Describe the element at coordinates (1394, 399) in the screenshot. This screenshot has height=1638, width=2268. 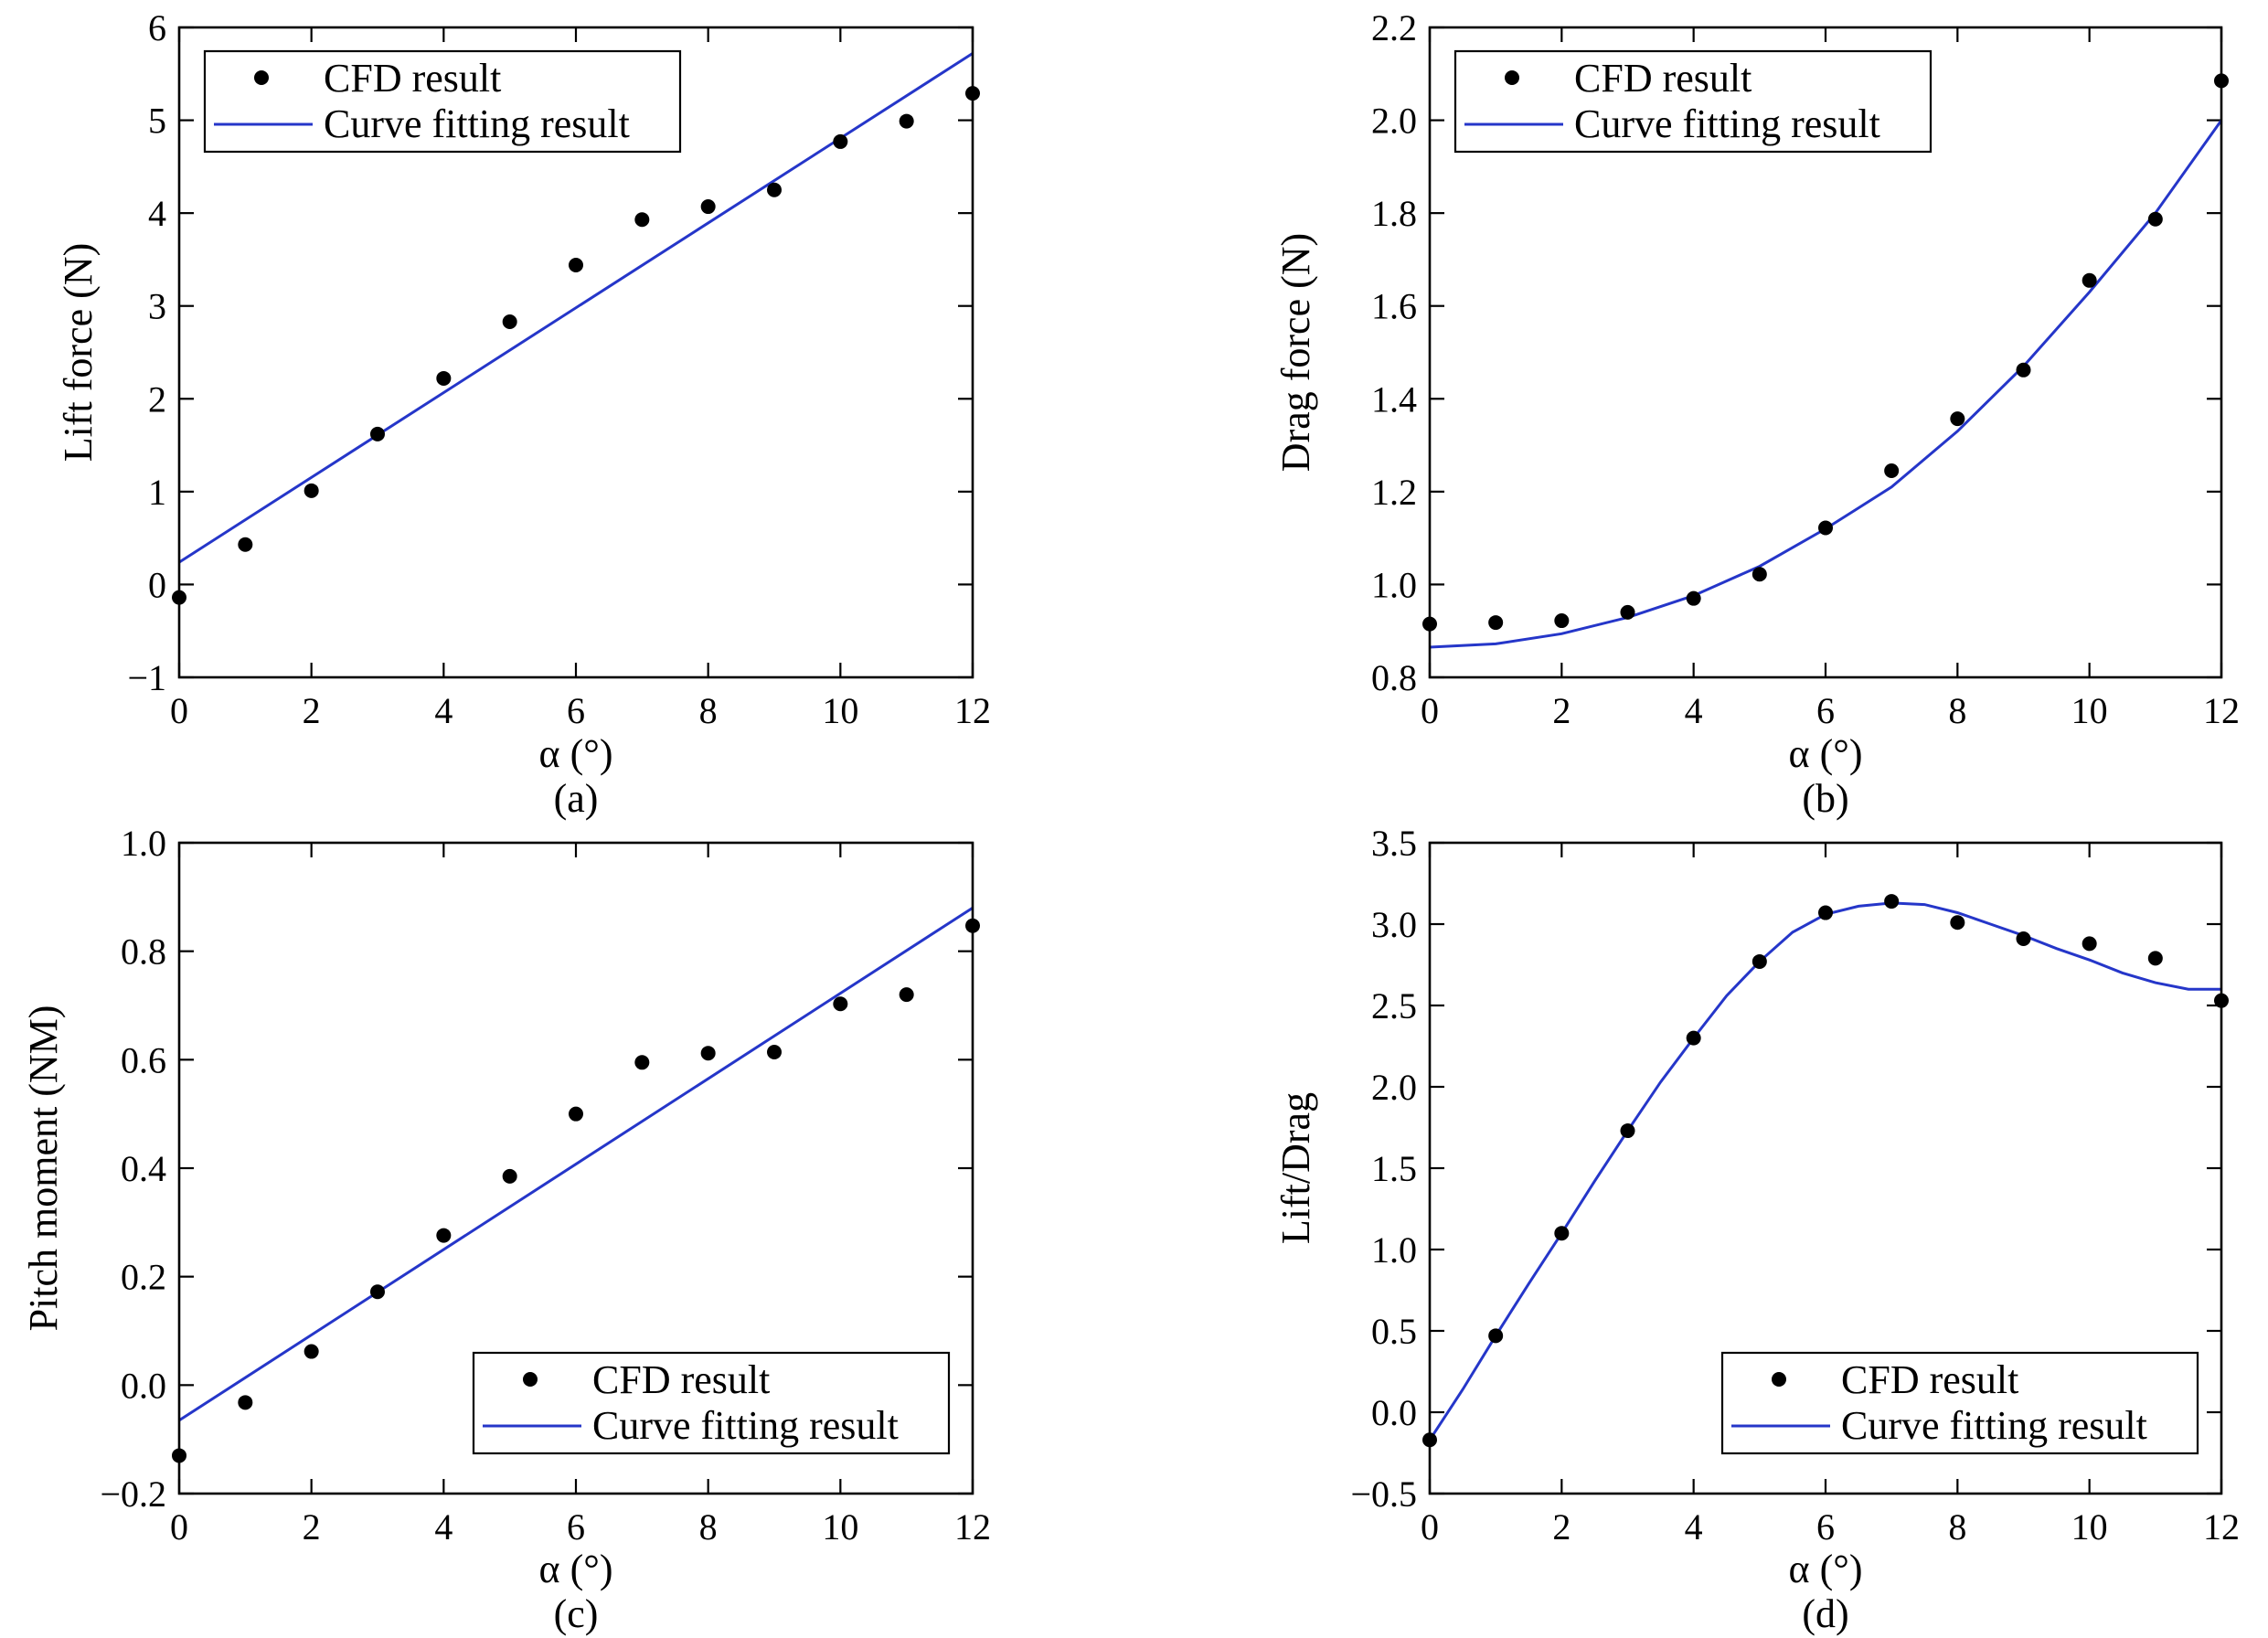
I see `y-tick-label: 1.4` at that location.